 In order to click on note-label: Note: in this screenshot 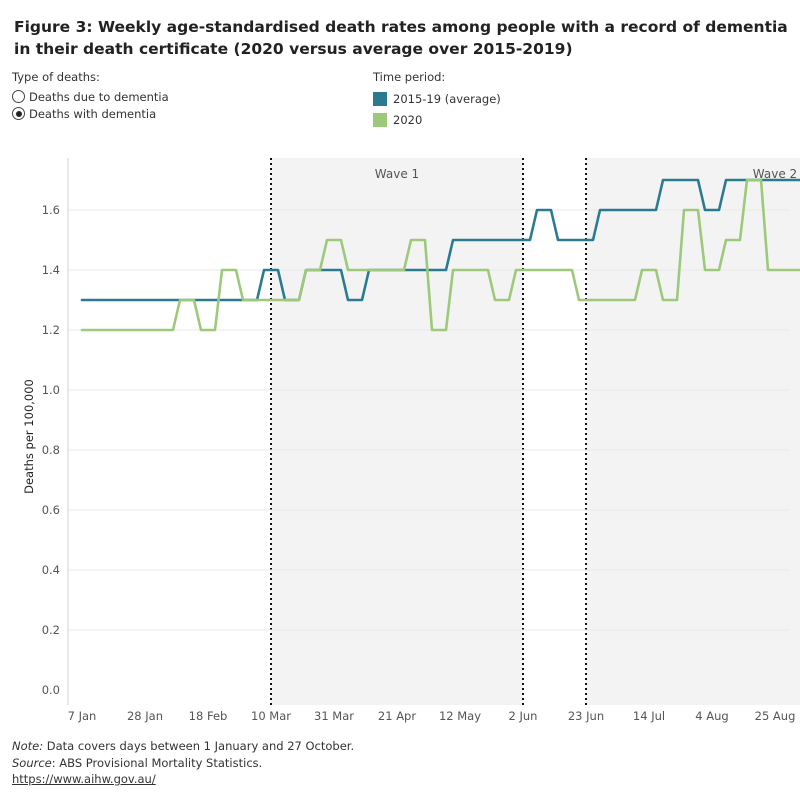, I will do `click(28, 746)`.